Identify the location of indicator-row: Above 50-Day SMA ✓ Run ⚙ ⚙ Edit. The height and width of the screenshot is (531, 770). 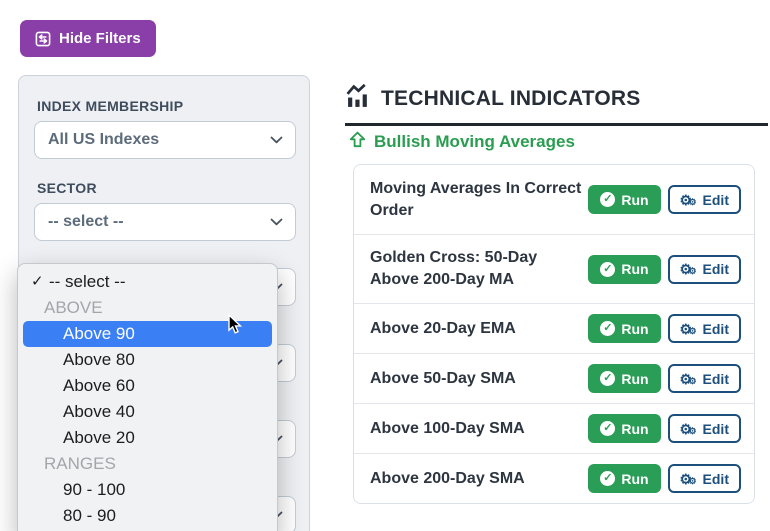
(554, 378).